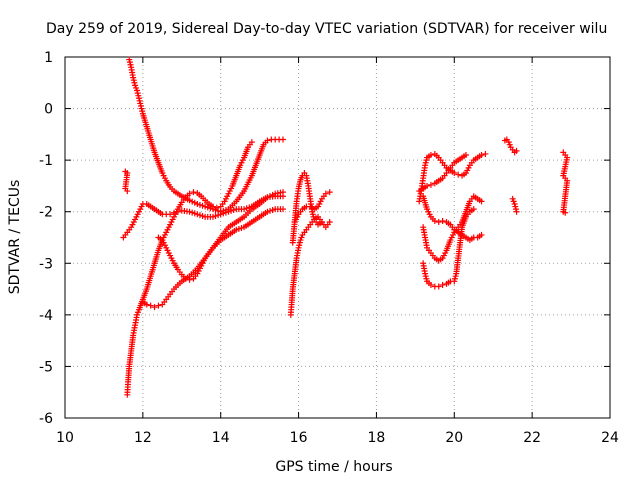 The image size is (640, 480). What do you see at coordinates (452, 218) in the screenshot?
I see `series-arc-n` at bounding box center [452, 218].